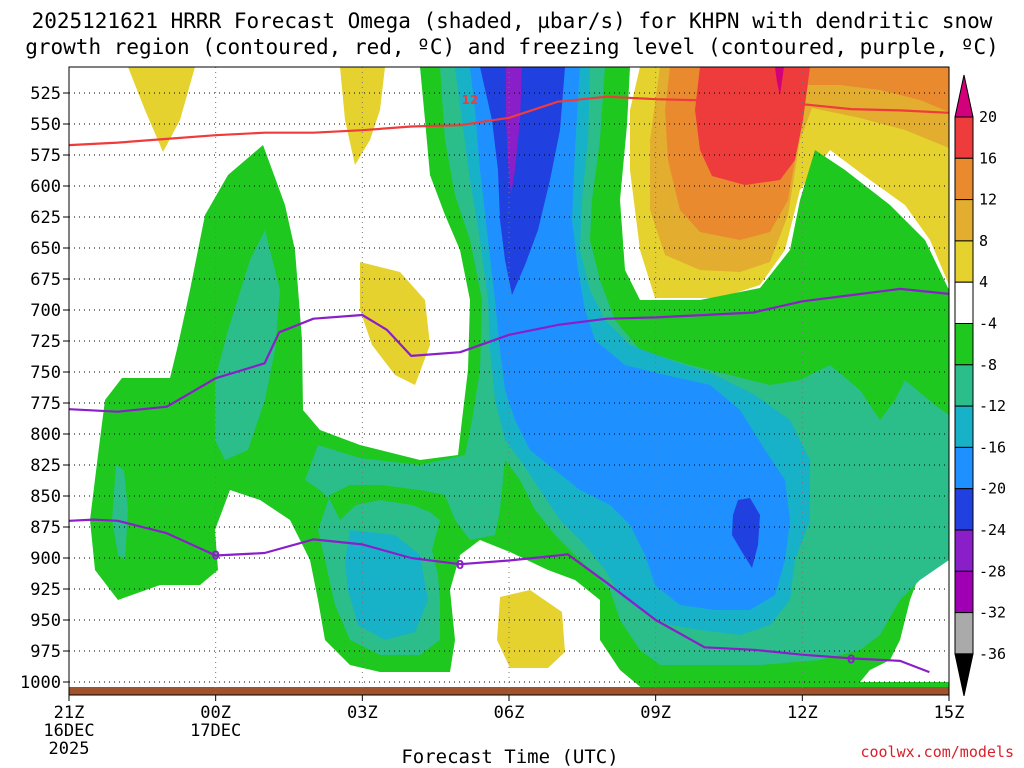  What do you see at coordinates (45, 342) in the screenshot?
I see `y-tick-label-725: 725` at bounding box center [45, 342].